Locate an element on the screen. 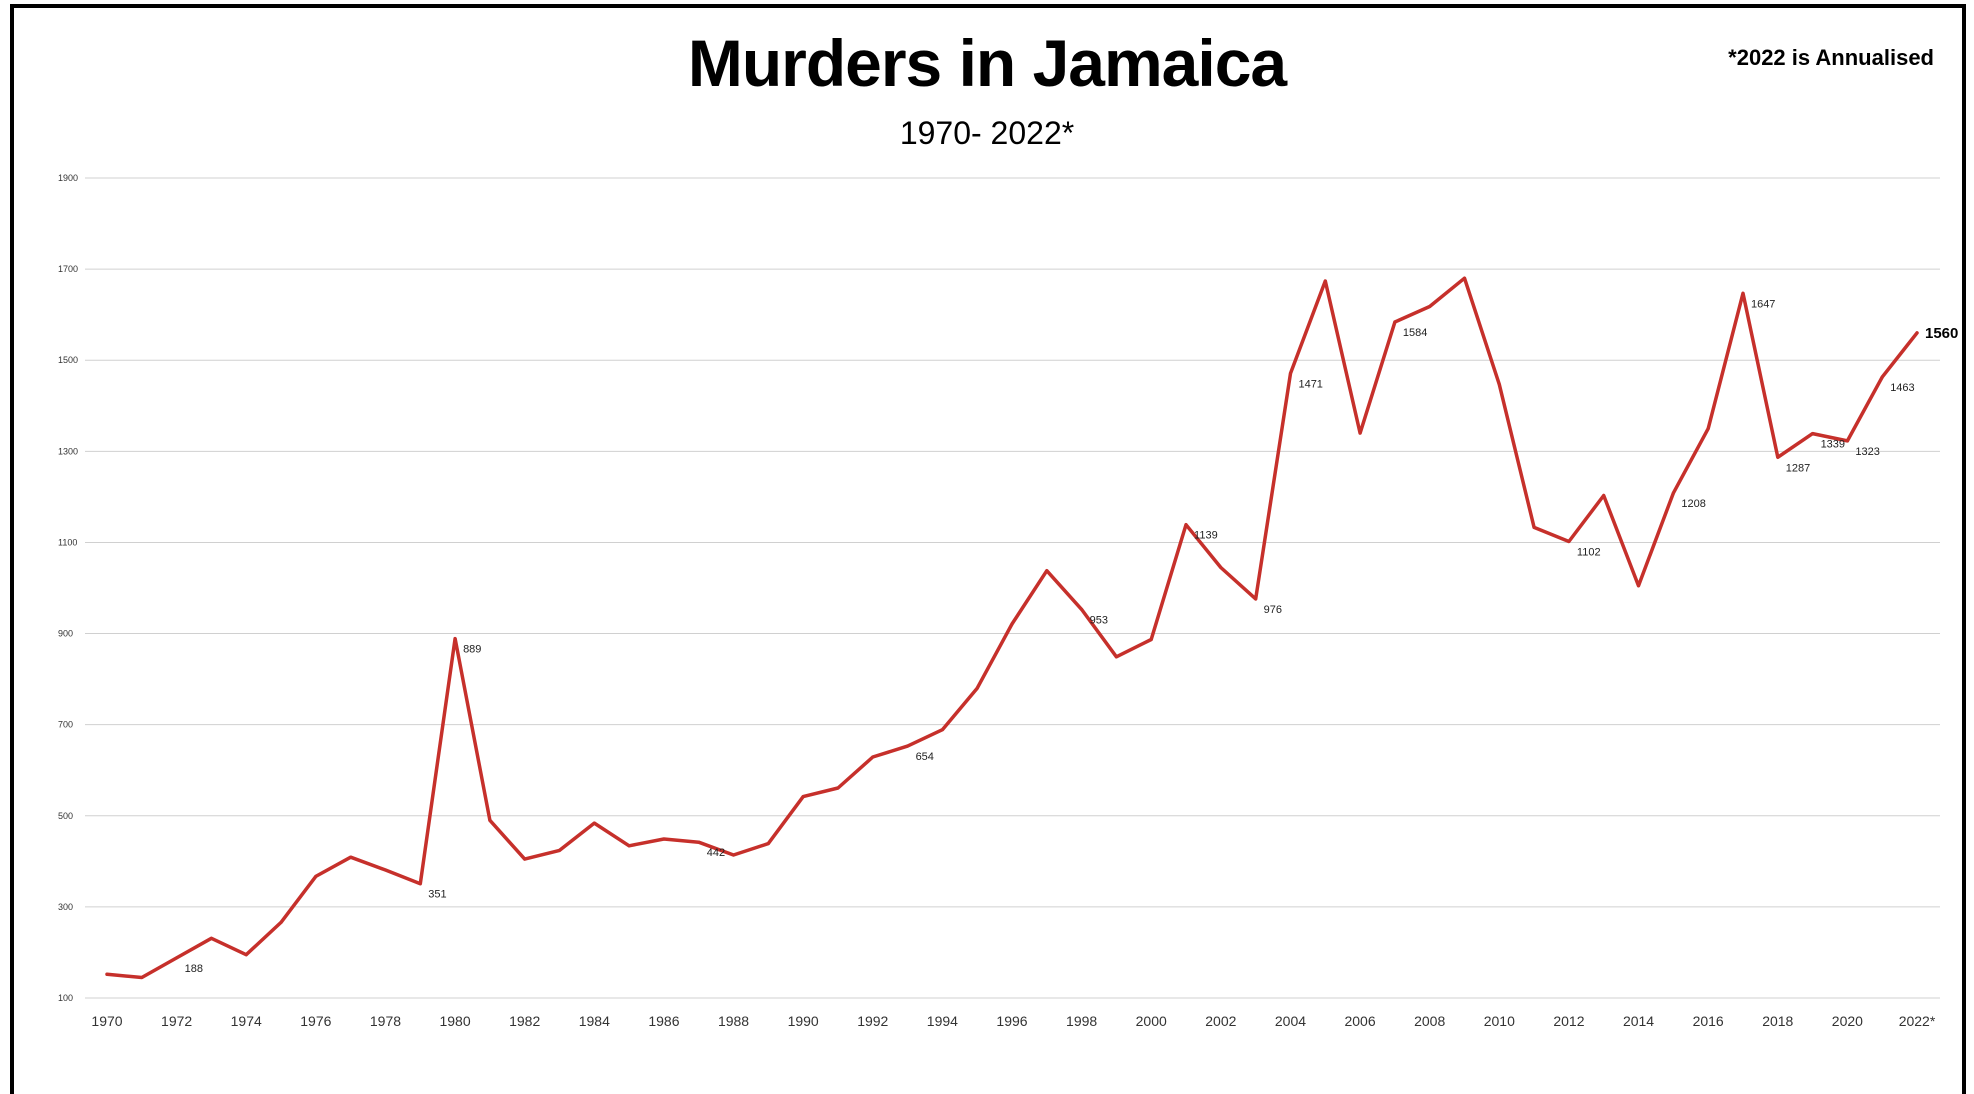 Image resolution: width=1974 pixels, height=1094 pixels. data-label: 1102 is located at coordinates (1589, 553).